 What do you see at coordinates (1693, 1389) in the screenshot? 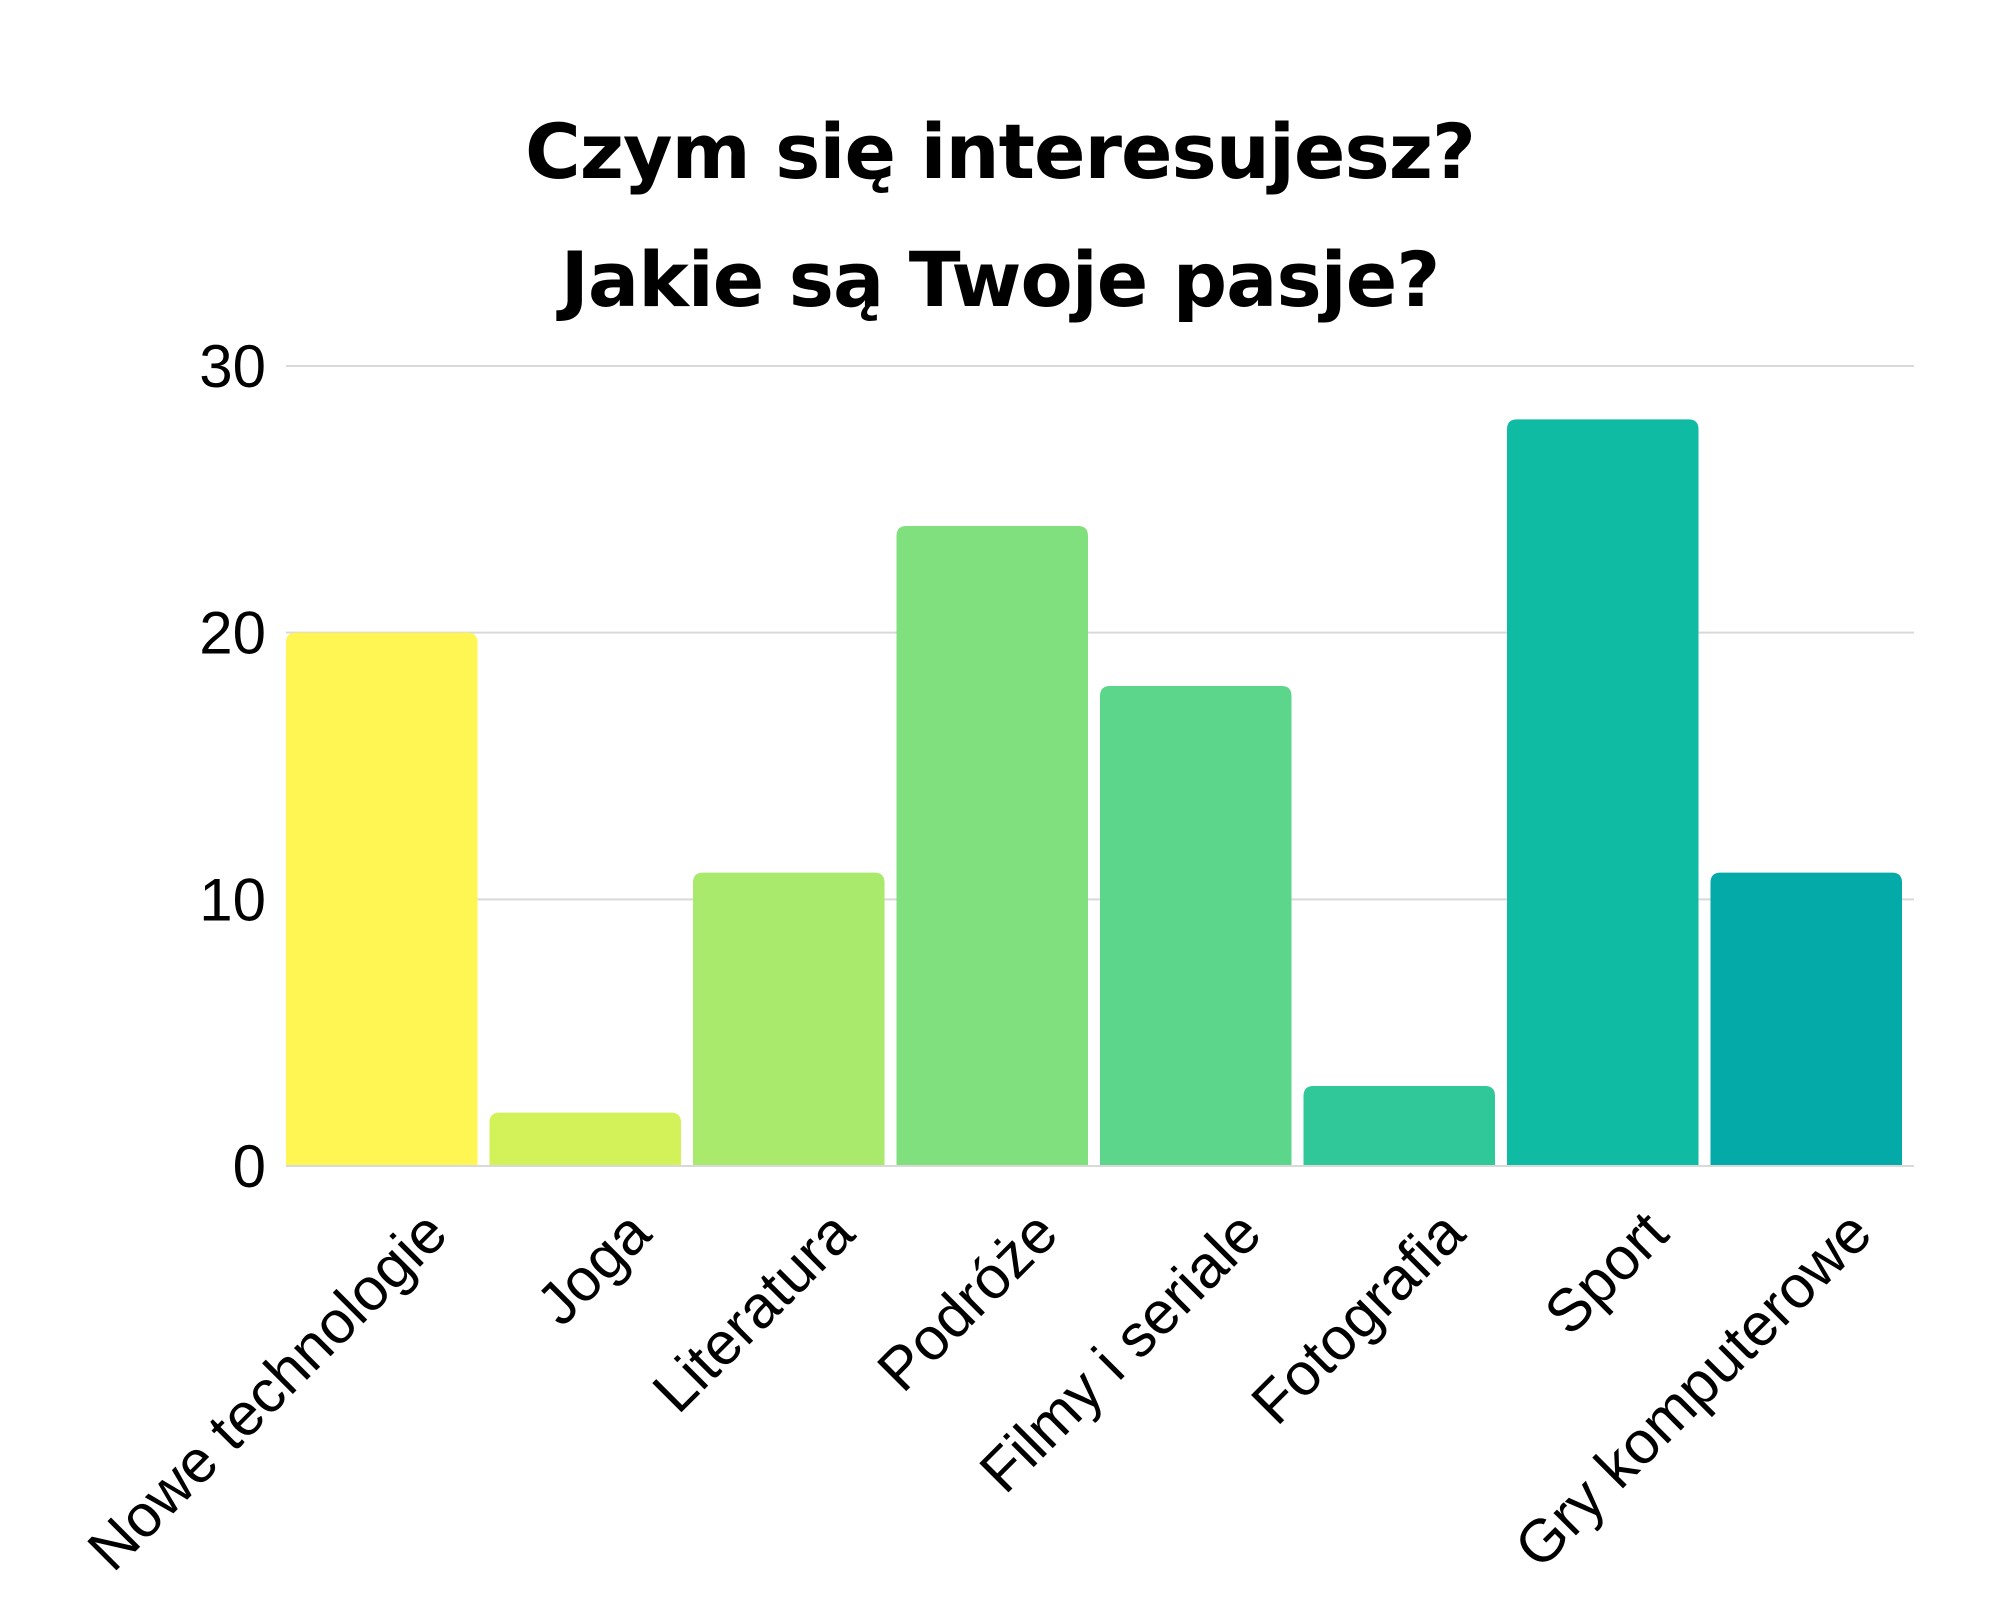
I see `x-tick-label: Gry komputerowe` at bounding box center [1693, 1389].